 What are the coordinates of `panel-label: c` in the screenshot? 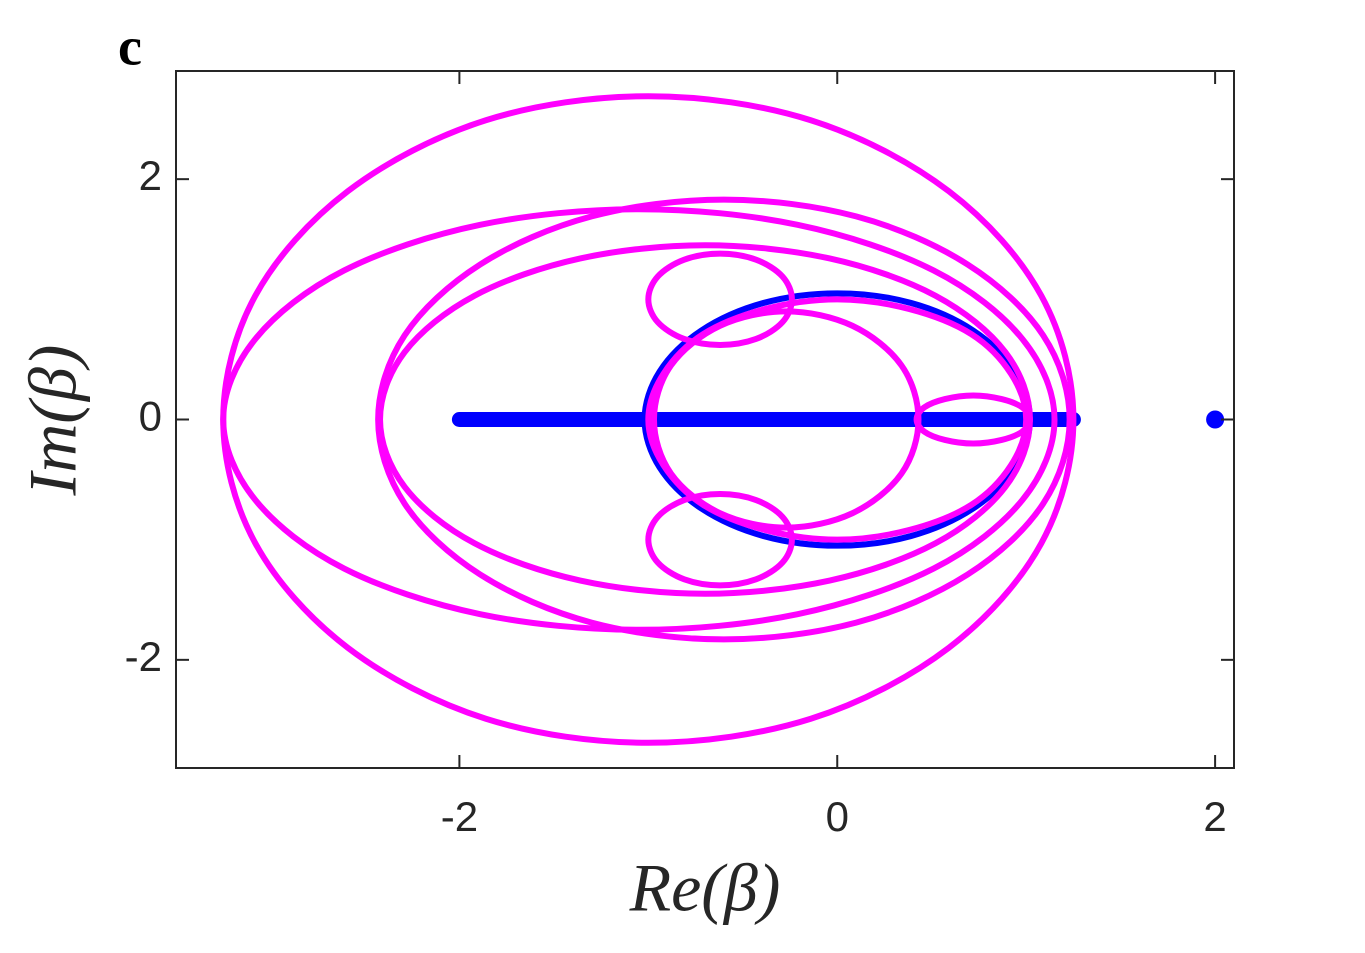 It's located at (130, 46).